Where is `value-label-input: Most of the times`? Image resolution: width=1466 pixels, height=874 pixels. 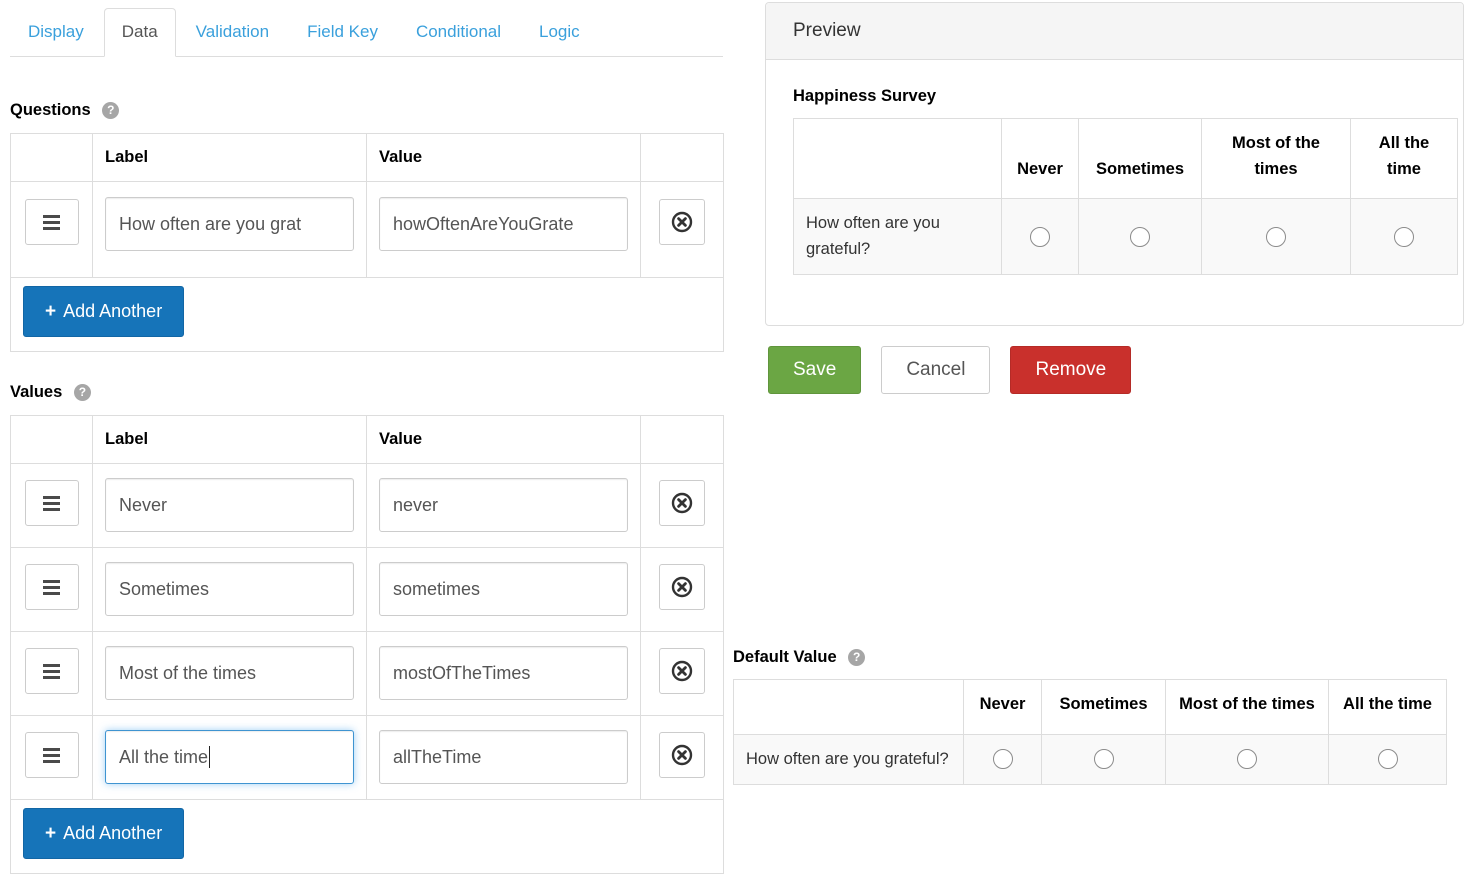
value-label-input: Most of the times is located at coordinates (229, 673).